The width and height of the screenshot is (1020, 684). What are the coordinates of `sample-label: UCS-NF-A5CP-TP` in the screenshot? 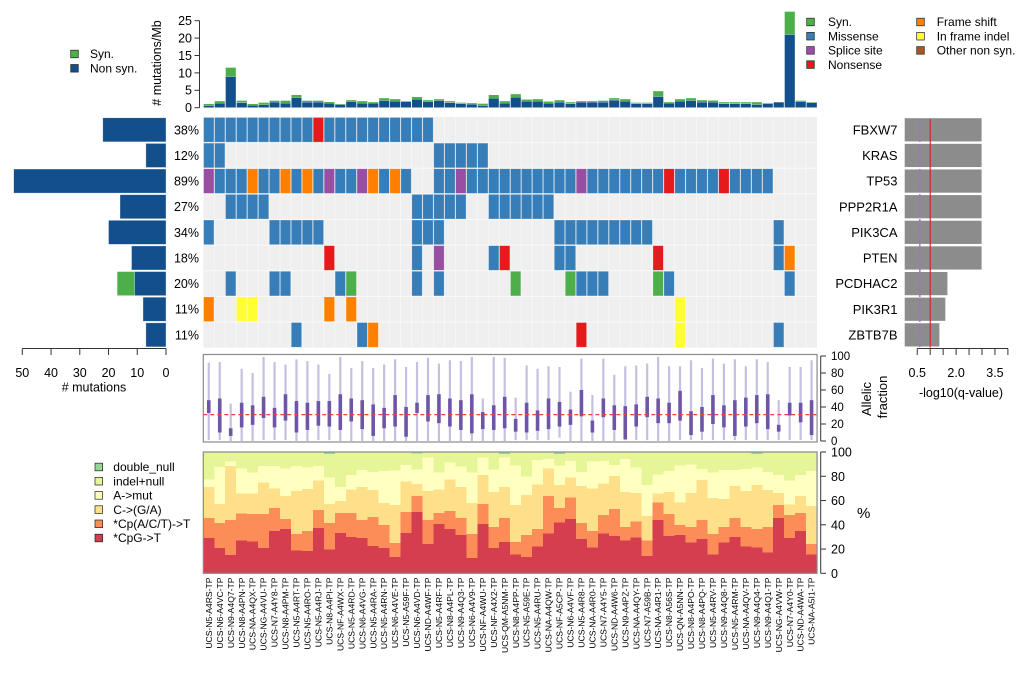 It's located at (560, 613).